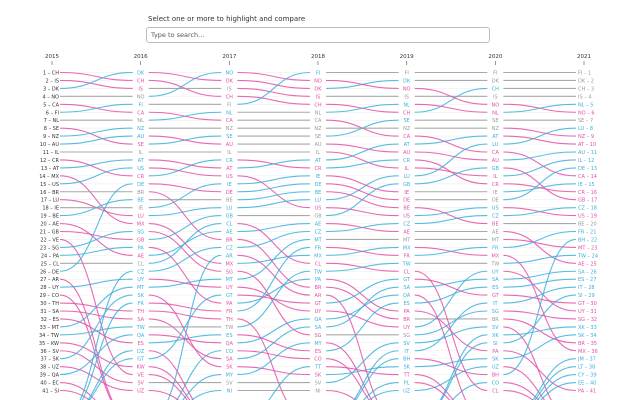  I want to click on rank-label-ch: CH, so click(229, 97).